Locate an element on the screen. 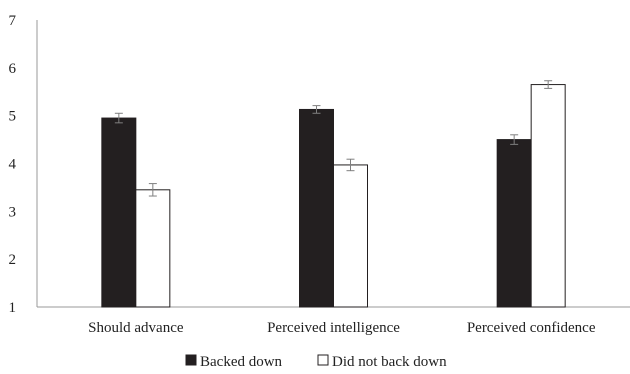 Image resolution: width=630 pixels, height=374 pixels. y-tick-label: 3 is located at coordinates (13, 212).